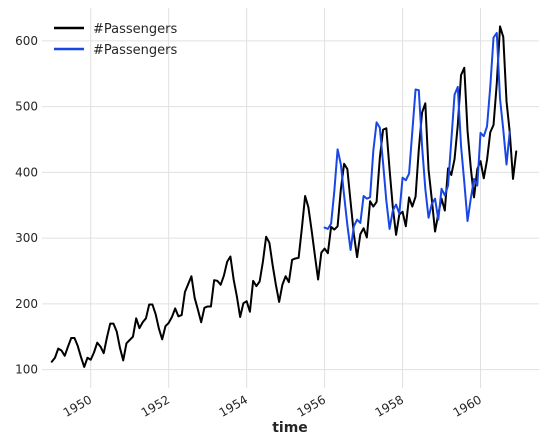 This screenshot has width=547, height=445. Describe the element at coordinates (311, 405) in the screenshot. I see `x-tick-label: 1956` at that location.